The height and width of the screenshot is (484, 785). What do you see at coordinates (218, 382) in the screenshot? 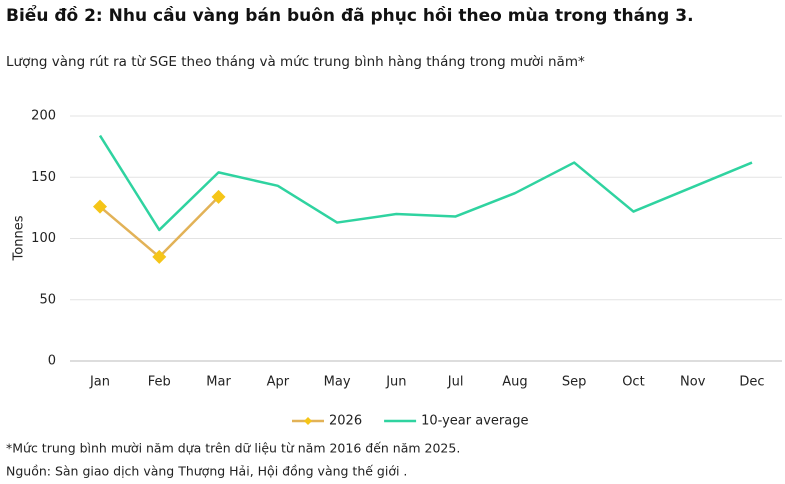
I see `x-tick-label: Mar` at bounding box center [218, 382].